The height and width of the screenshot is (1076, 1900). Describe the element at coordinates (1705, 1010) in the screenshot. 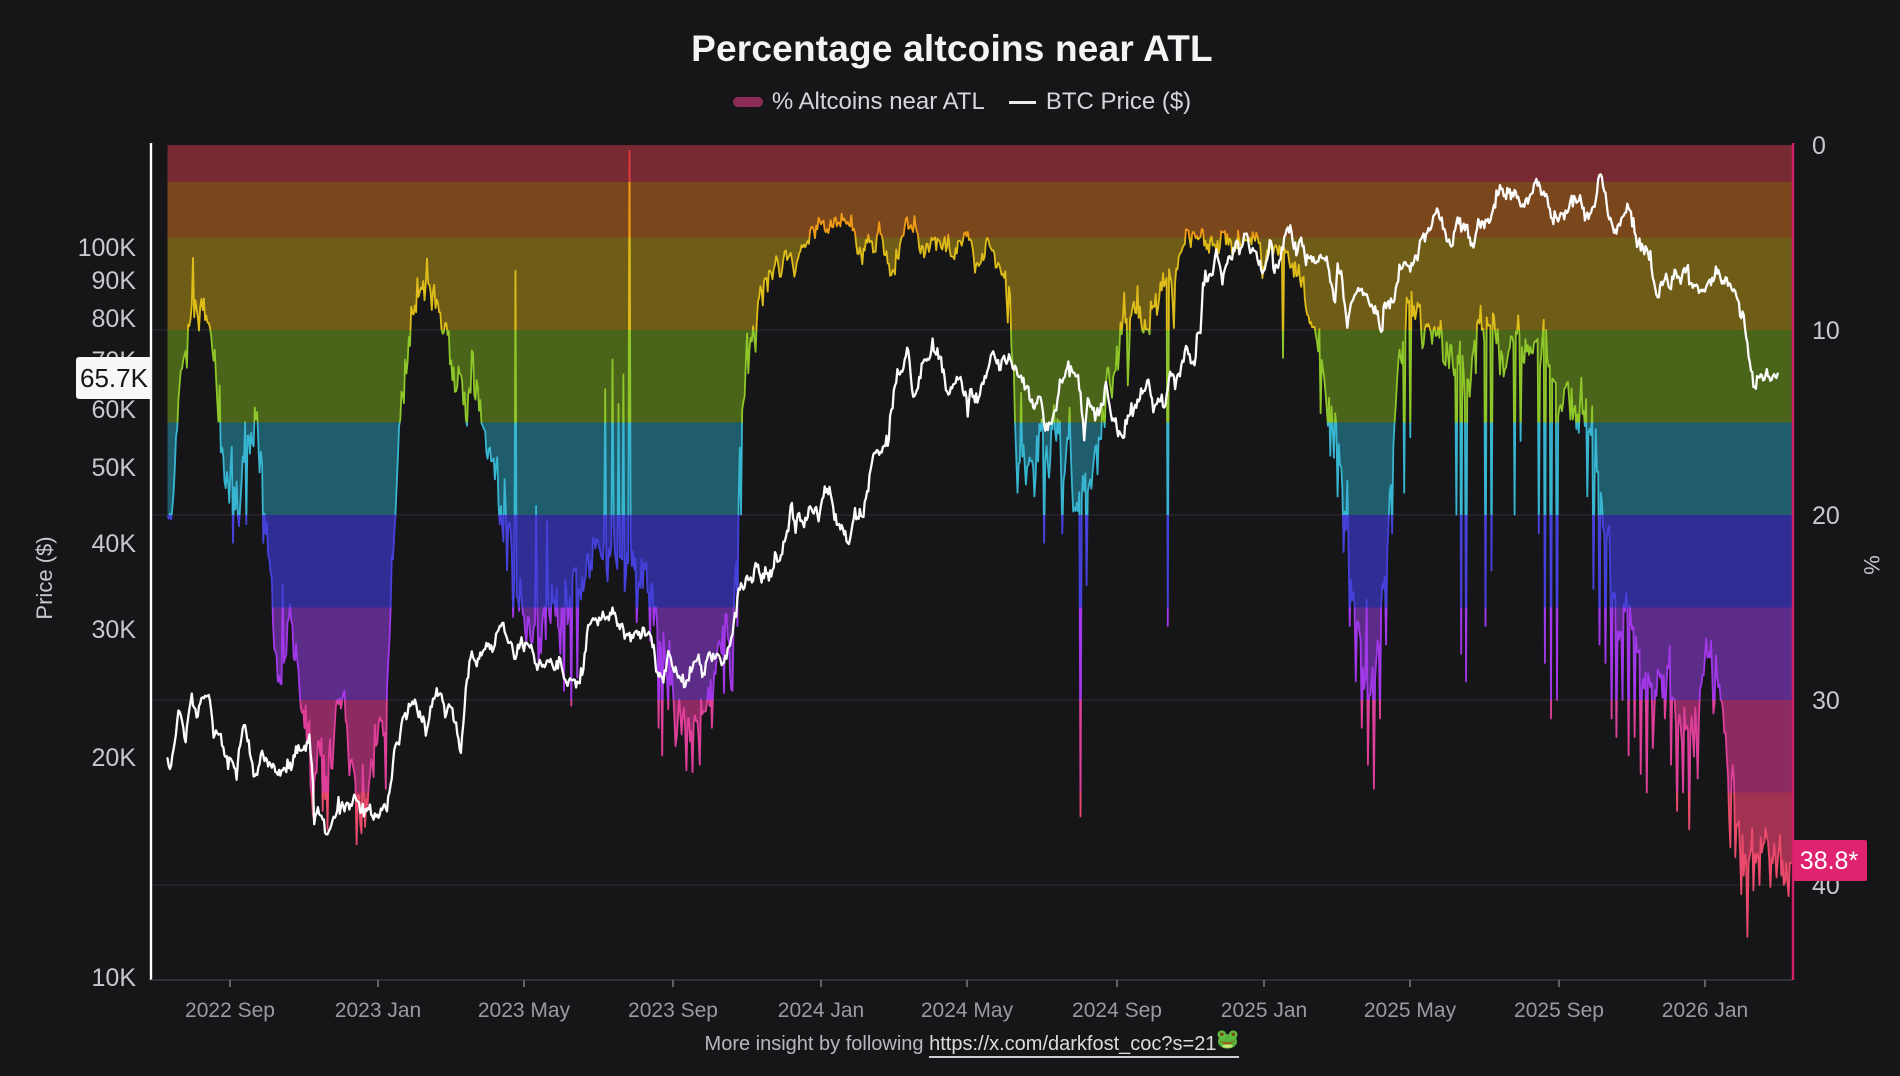

I see `svg-text: 2026 Jan` at that location.